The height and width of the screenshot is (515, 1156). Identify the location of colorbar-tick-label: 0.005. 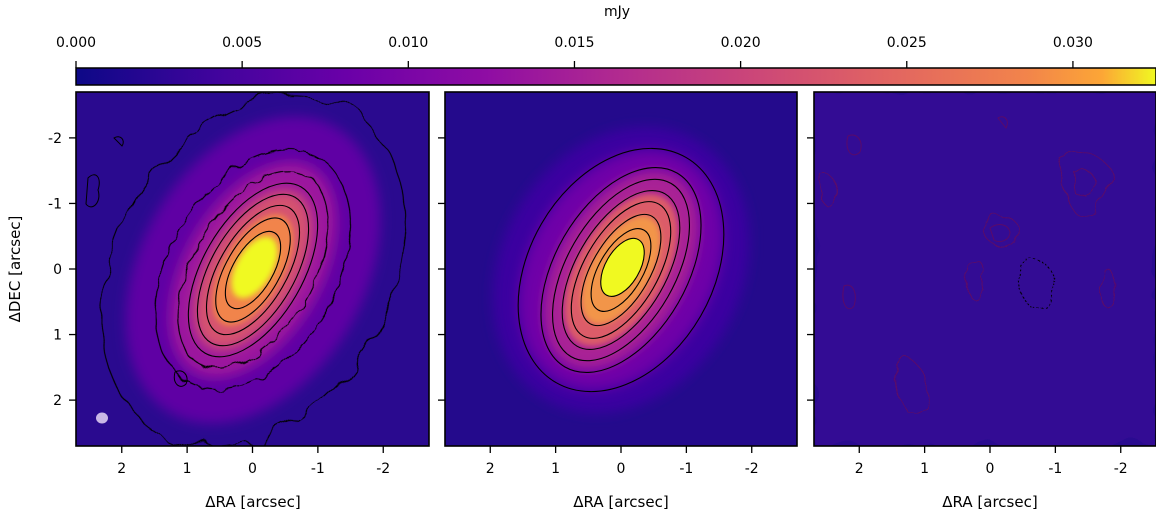
(242, 43).